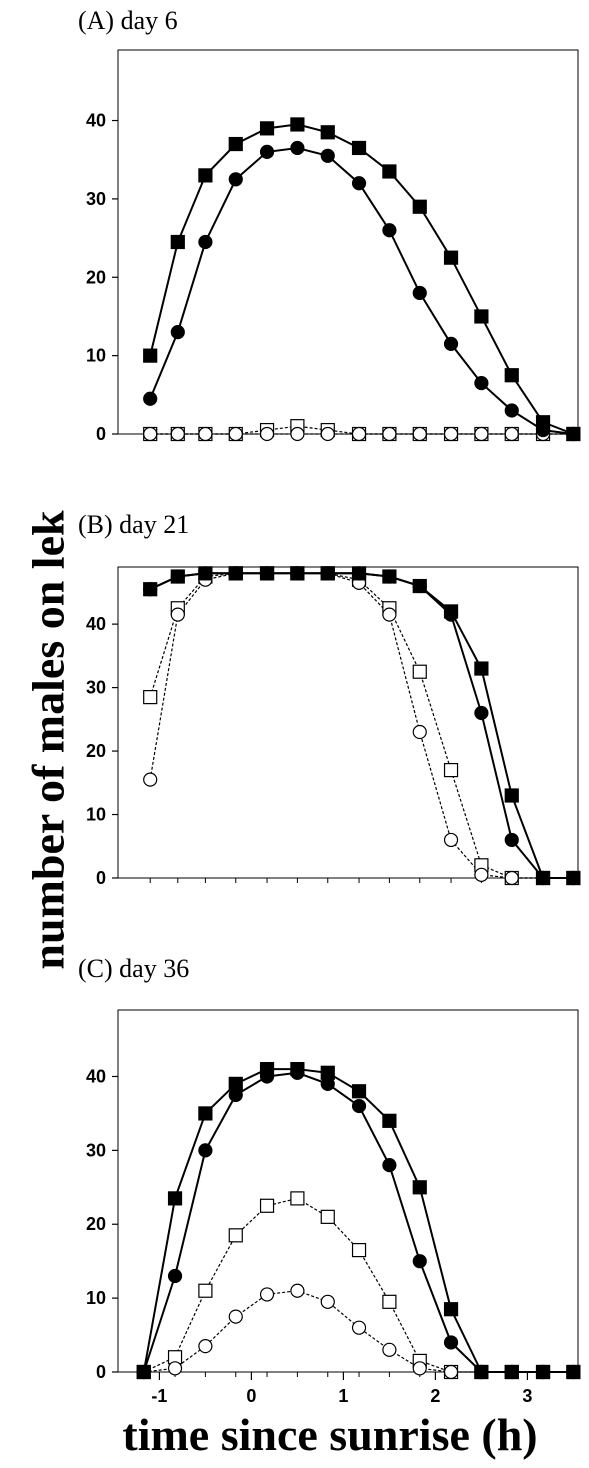  I want to click on panel-b-title: (B) day 21, so click(134, 524).